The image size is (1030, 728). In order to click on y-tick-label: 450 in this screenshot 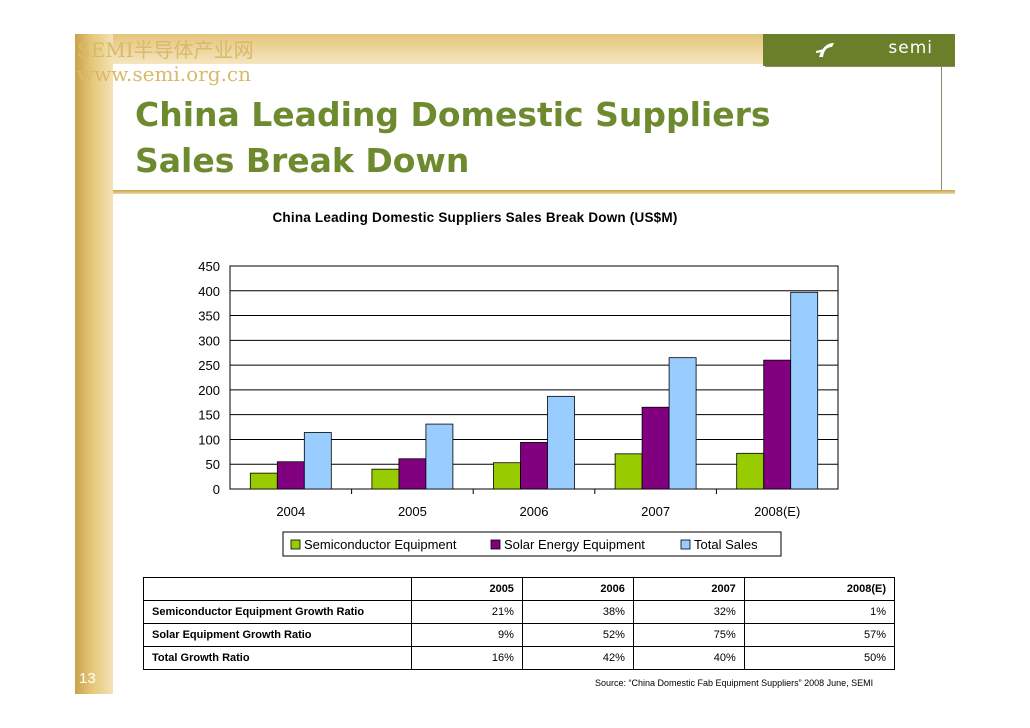, I will do `click(209, 266)`.